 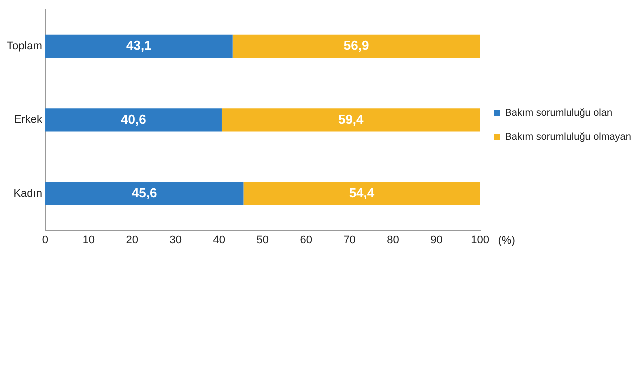 What do you see at coordinates (28, 120) in the screenshot?
I see `y-tick-label: Erkek` at bounding box center [28, 120].